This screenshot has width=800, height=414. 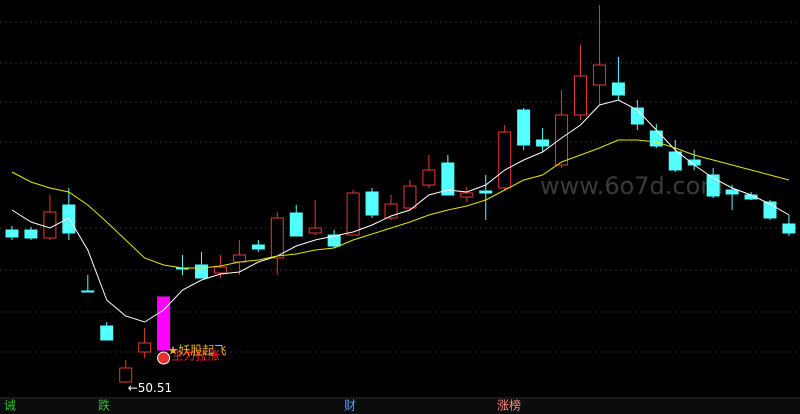 I want to click on tab-label: 涨榜, so click(x=509, y=405).